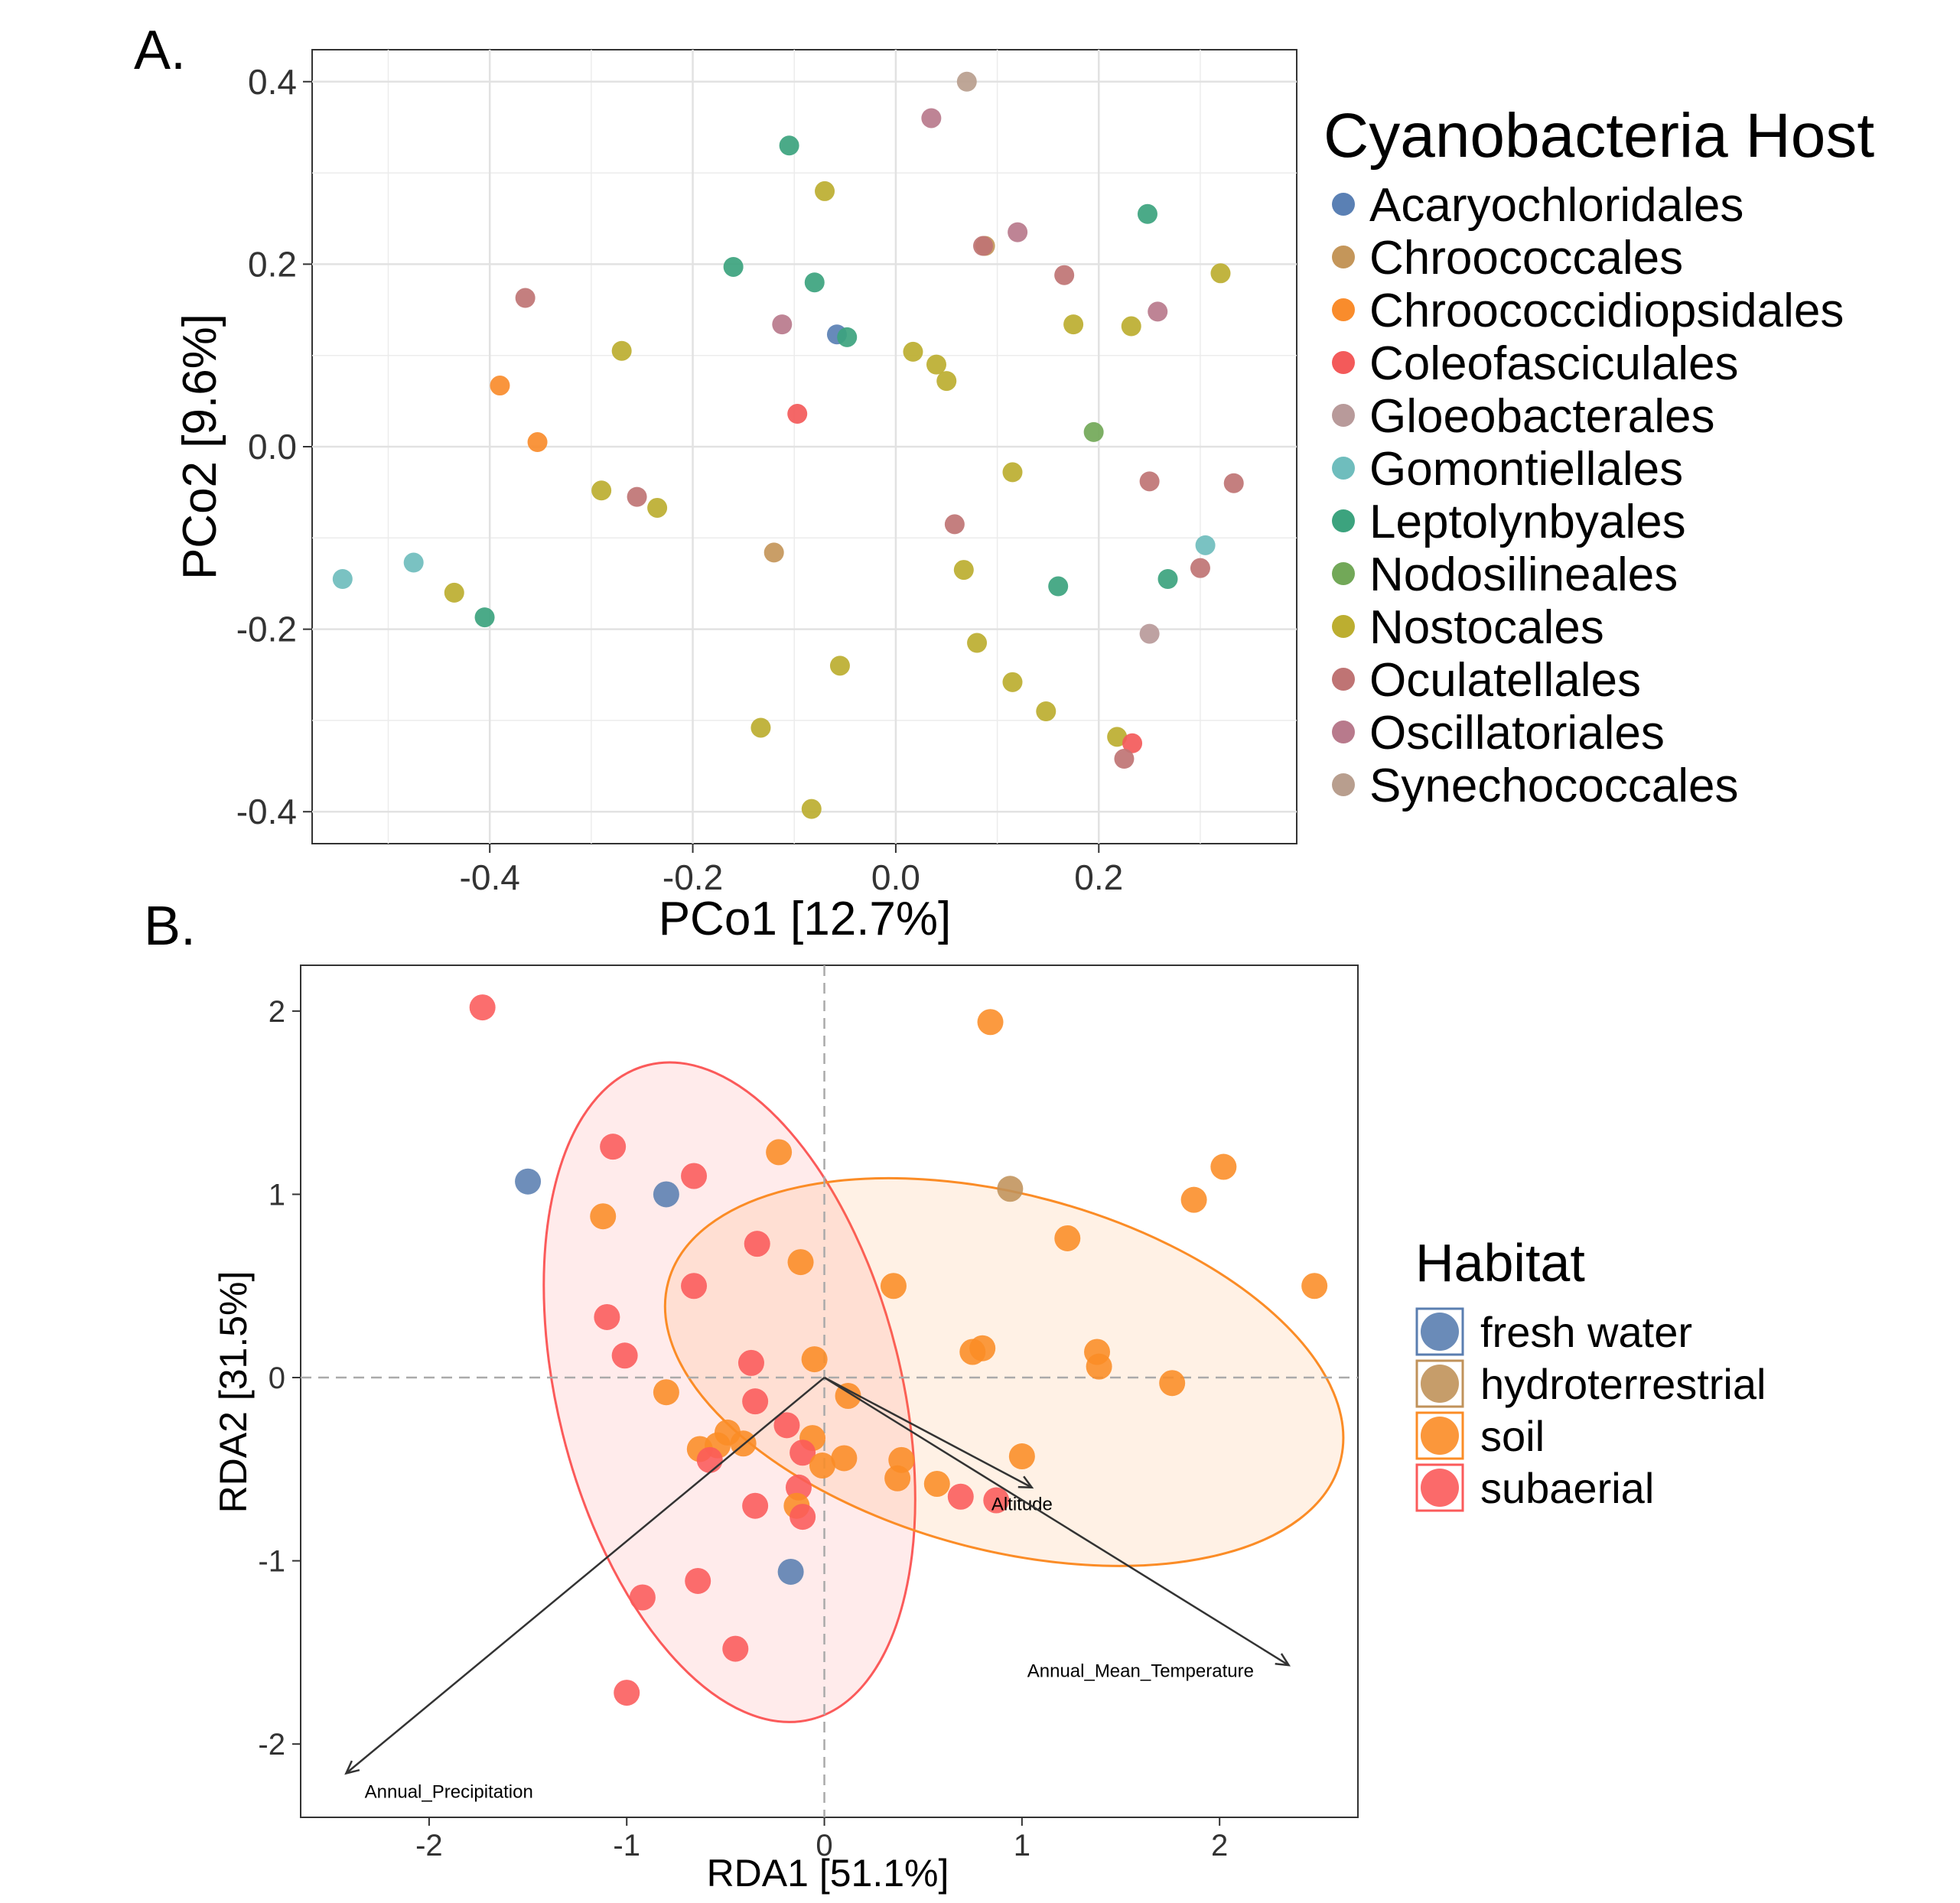  Describe the element at coordinates (1512, 1436) in the screenshot. I see `panel-b-legend-entry-soil: soil` at that location.